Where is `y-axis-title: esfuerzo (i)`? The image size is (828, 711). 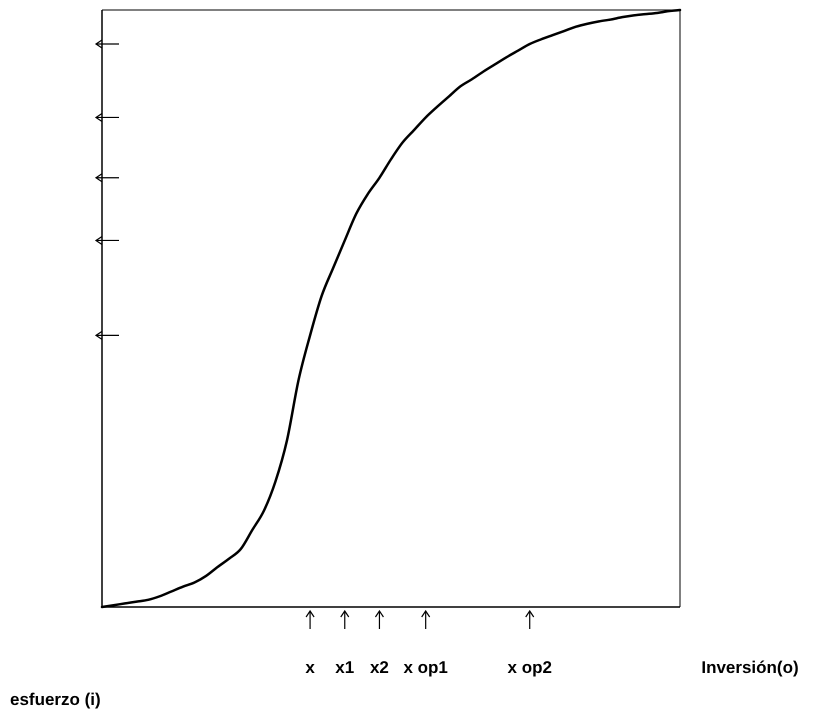
y-axis-title: esfuerzo (i) is located at coordinates (55, 699).